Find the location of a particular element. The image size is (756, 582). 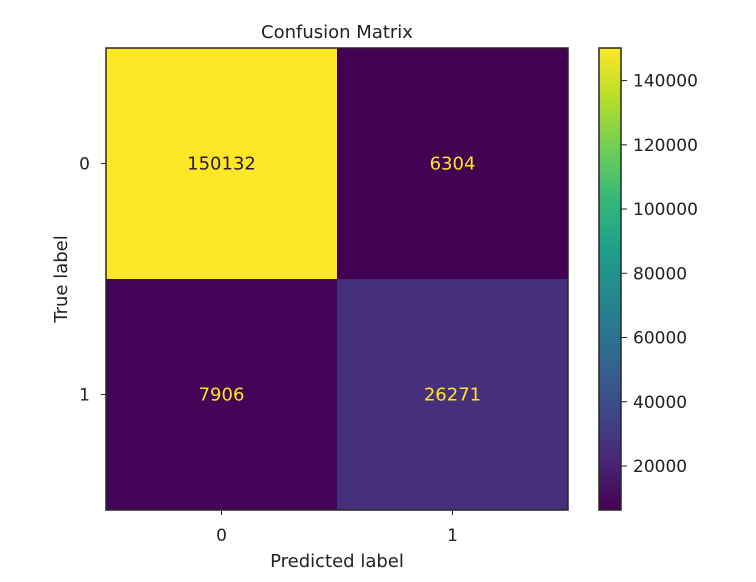

colorbar-tick-label: 100000 is located at coordinates (665, 210).